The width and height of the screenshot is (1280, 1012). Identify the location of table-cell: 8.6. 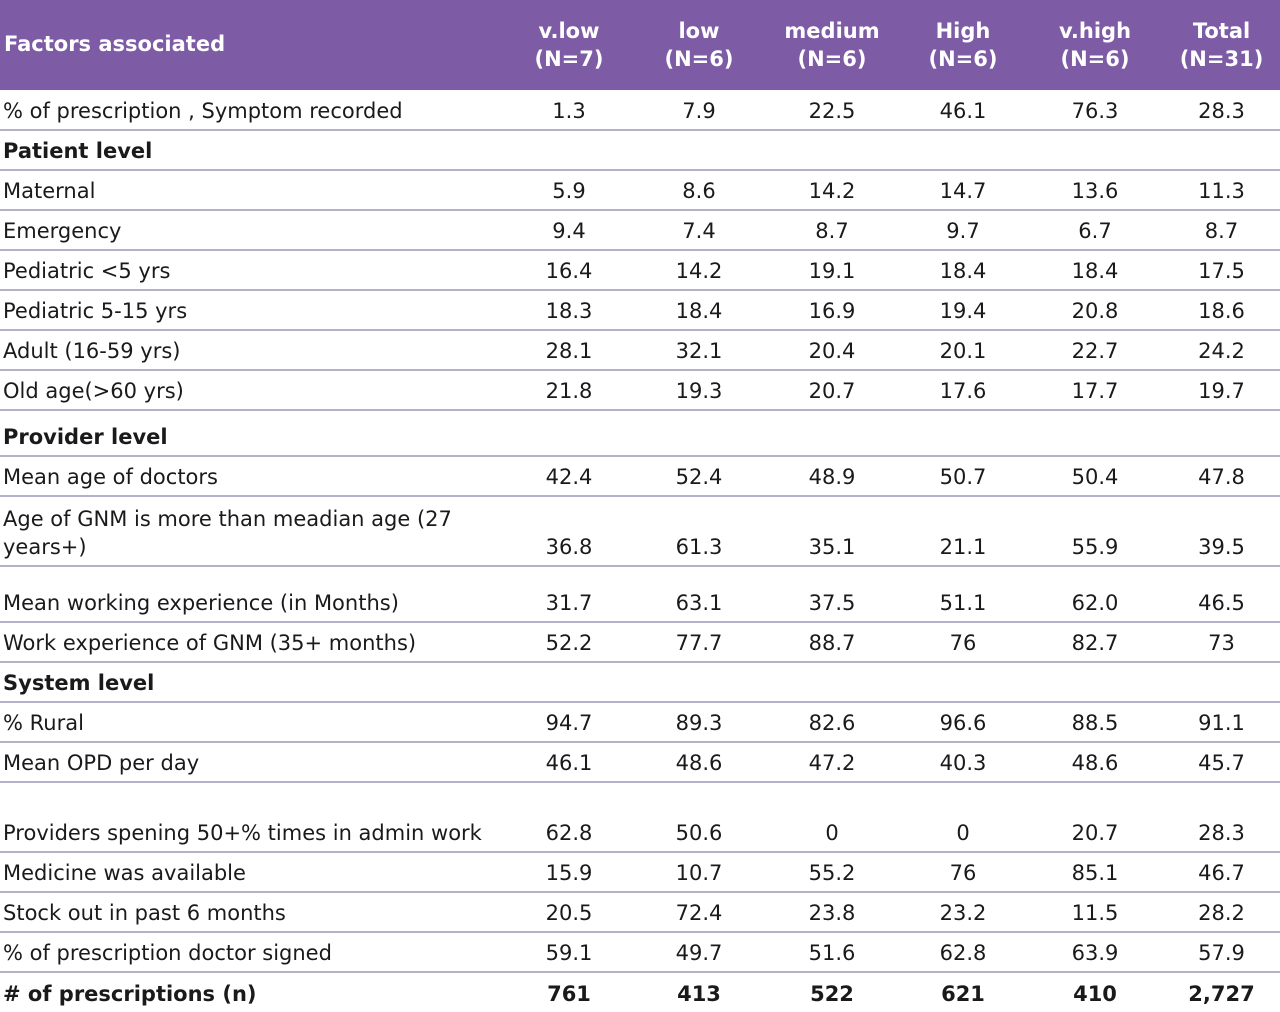
(699, 190).